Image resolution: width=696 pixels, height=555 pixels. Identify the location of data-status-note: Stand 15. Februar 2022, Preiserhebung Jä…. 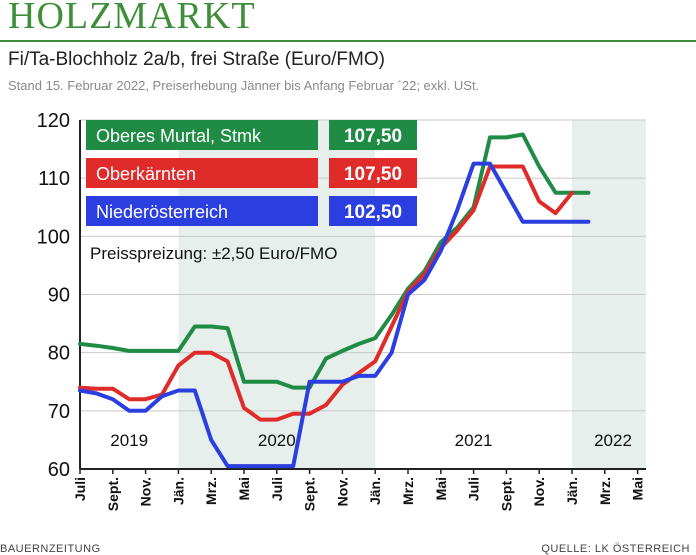
(244, 85).